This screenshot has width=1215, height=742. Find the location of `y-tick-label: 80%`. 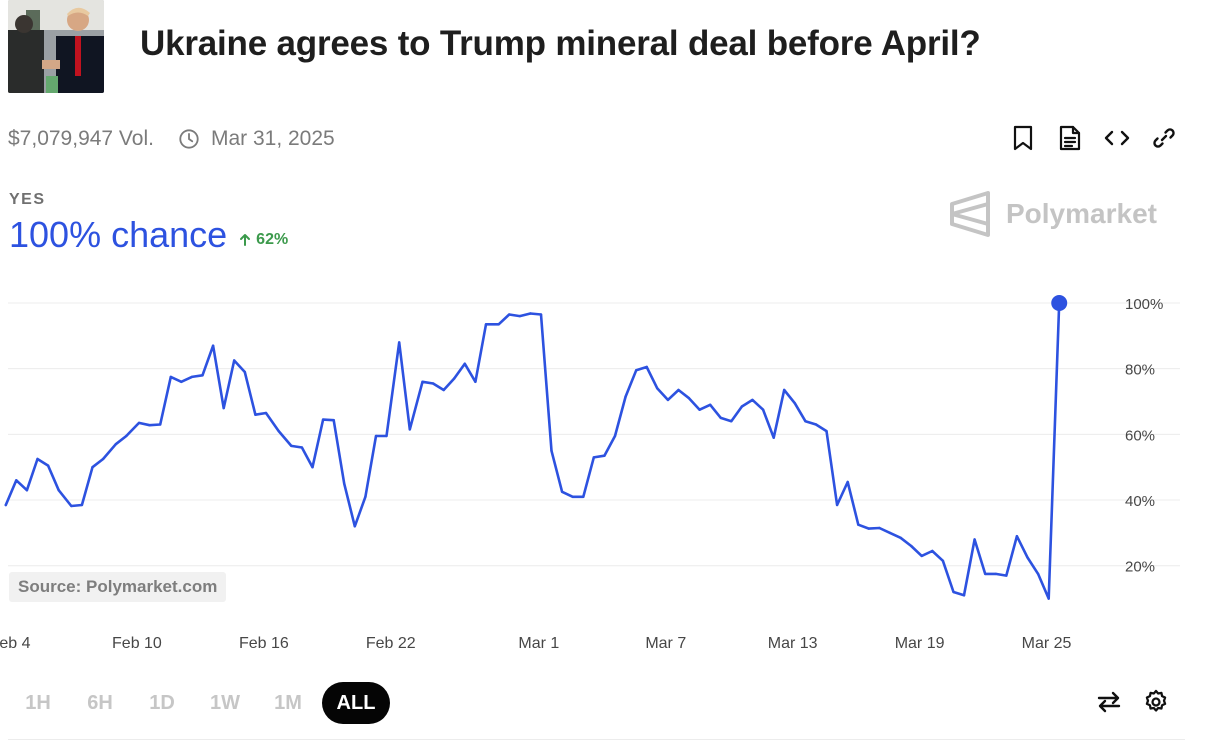

y-tick-label: 80% is located at coordinates (1140, 370).